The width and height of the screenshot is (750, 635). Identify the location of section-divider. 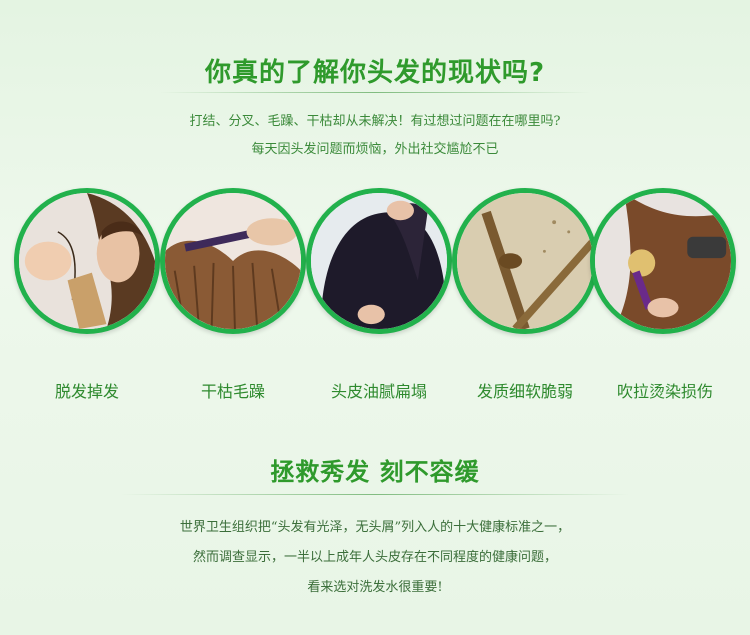
(375, 494).